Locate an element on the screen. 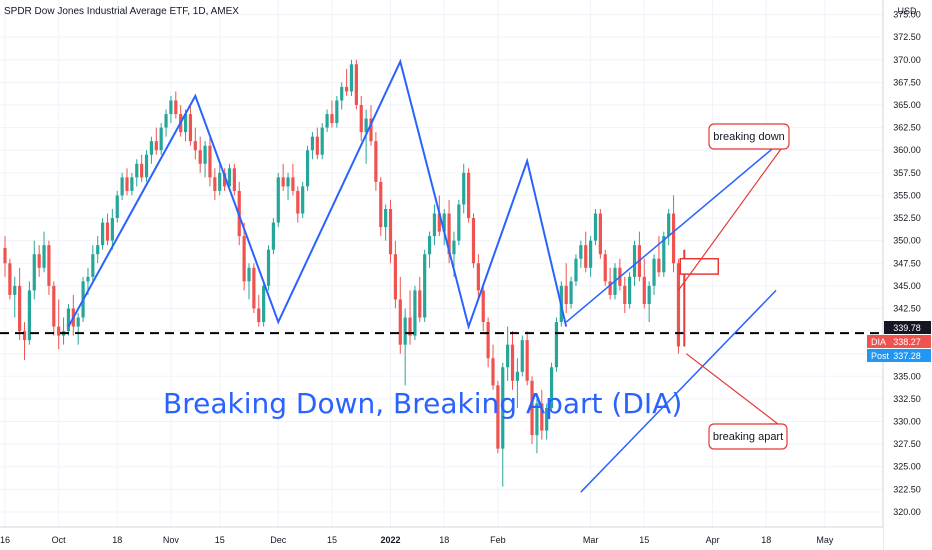 The height and width of the screenshot is (550, 932). y-tick-label: 370.00 is located at coordinates (907, 60).